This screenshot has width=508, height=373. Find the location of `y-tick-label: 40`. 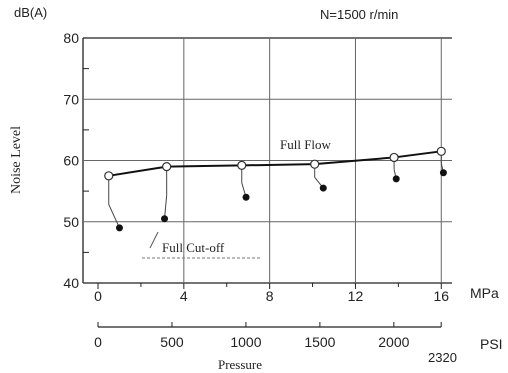

y-tick-label: 40 is located at coordinates (71, 283).